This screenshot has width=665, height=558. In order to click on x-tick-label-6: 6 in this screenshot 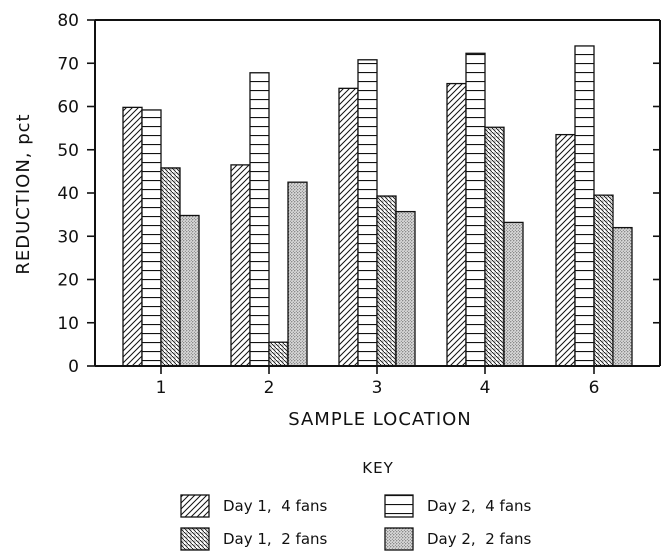, I will do `click(594, 388)`.